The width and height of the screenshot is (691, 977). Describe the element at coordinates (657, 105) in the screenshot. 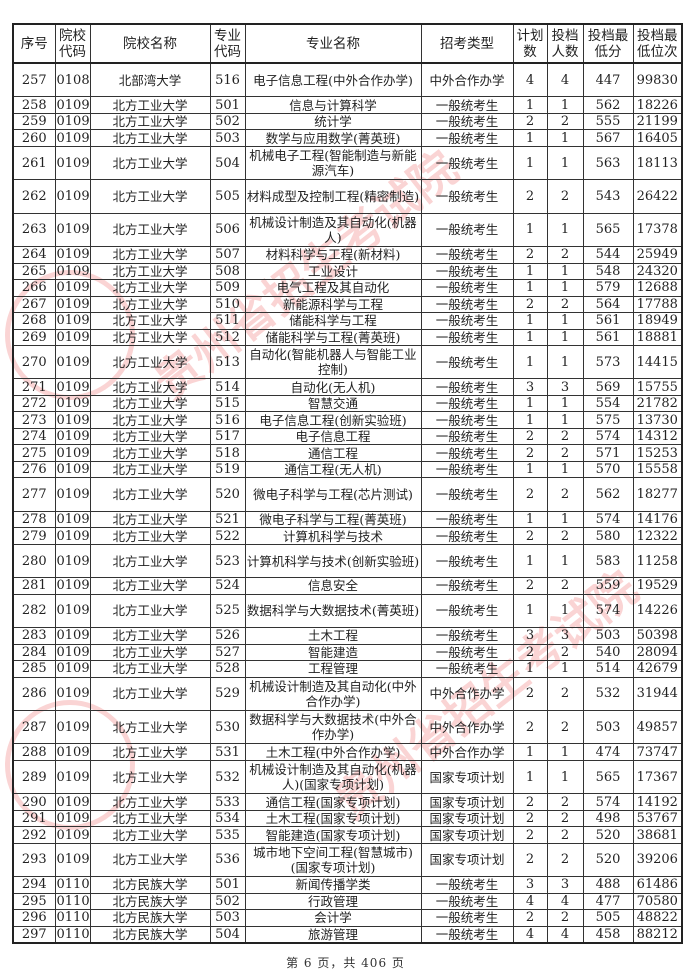

I see `col-min-rank-cell: 18226` at that location.